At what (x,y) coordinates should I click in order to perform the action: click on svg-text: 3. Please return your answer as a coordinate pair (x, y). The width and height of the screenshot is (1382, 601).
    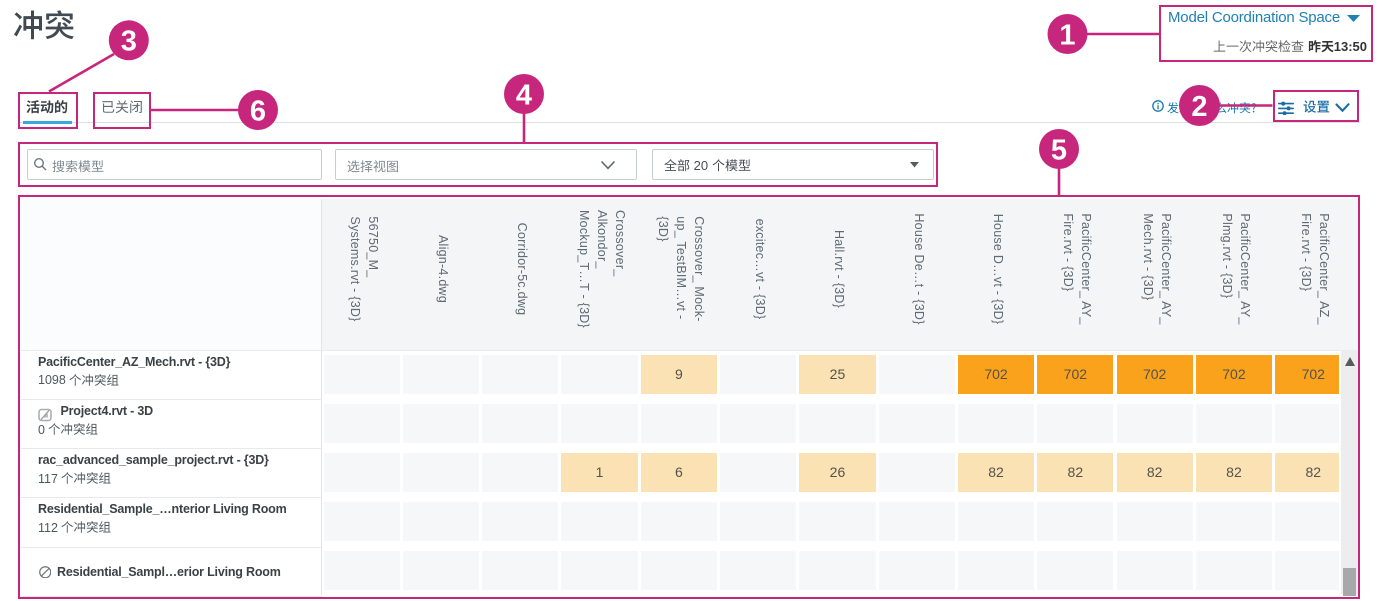
    Looking at the image, I should click on (129, 42).